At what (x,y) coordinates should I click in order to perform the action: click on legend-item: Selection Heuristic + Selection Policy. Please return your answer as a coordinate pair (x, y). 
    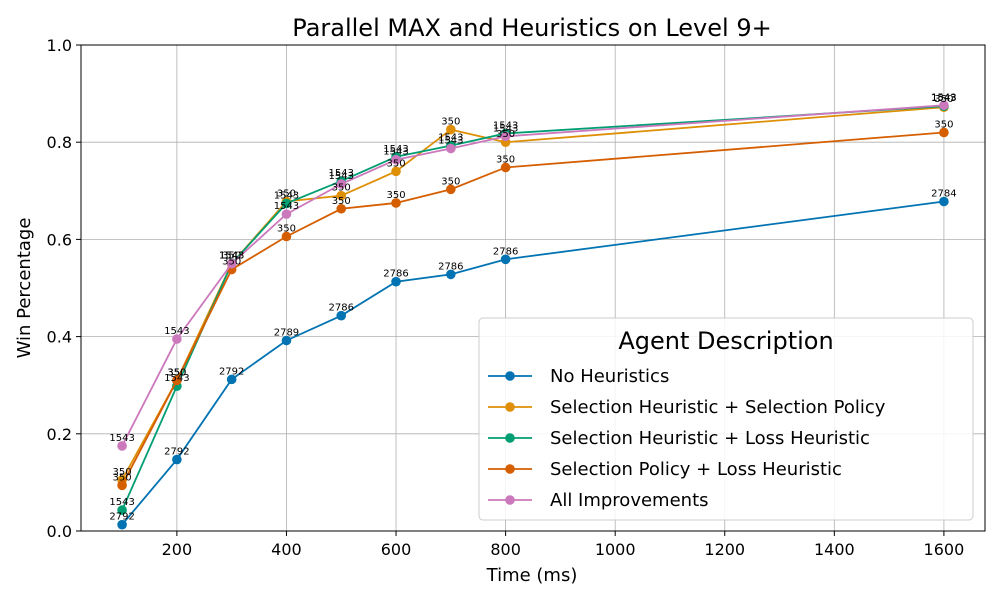
    Looking at the image, I should click on (687, 407).